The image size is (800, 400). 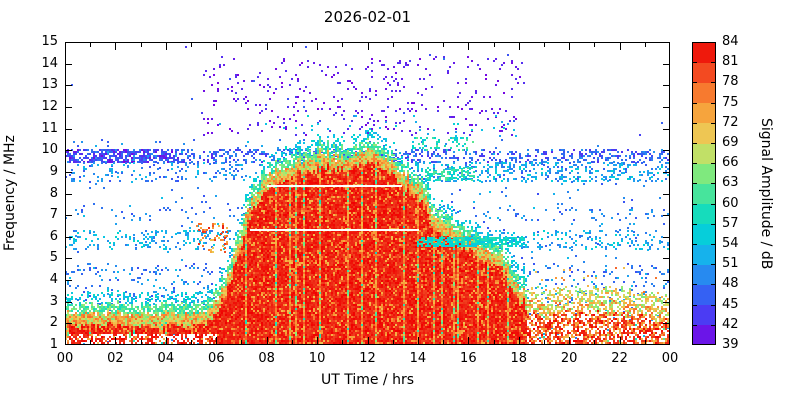 I want to click on y-tick-label: 6, so click(x=53, y=236).